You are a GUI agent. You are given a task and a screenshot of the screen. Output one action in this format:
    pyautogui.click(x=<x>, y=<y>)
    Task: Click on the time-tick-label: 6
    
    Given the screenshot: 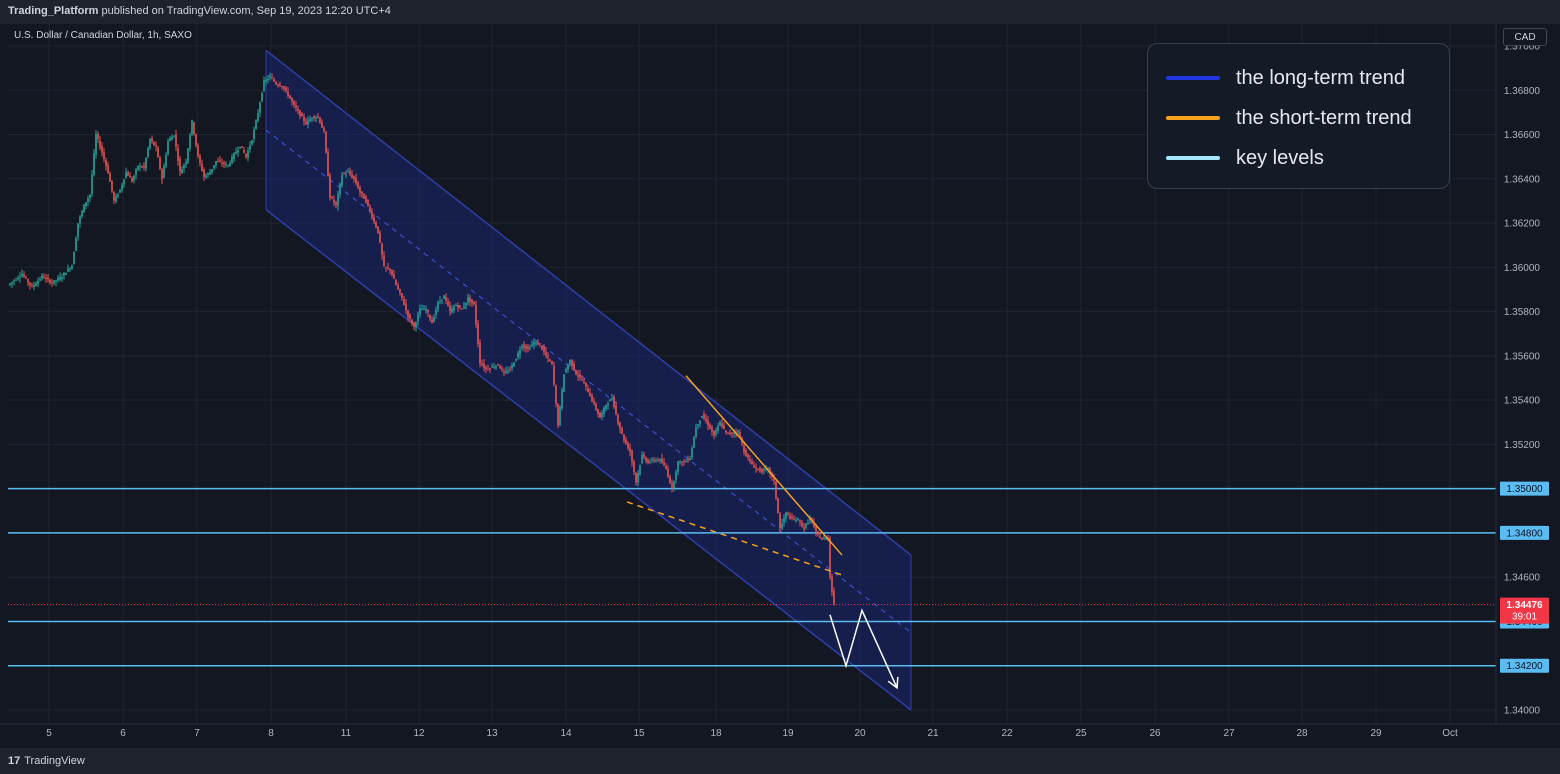 What is the action you would take?
    pyautogui.click(x=123, y=733)
    